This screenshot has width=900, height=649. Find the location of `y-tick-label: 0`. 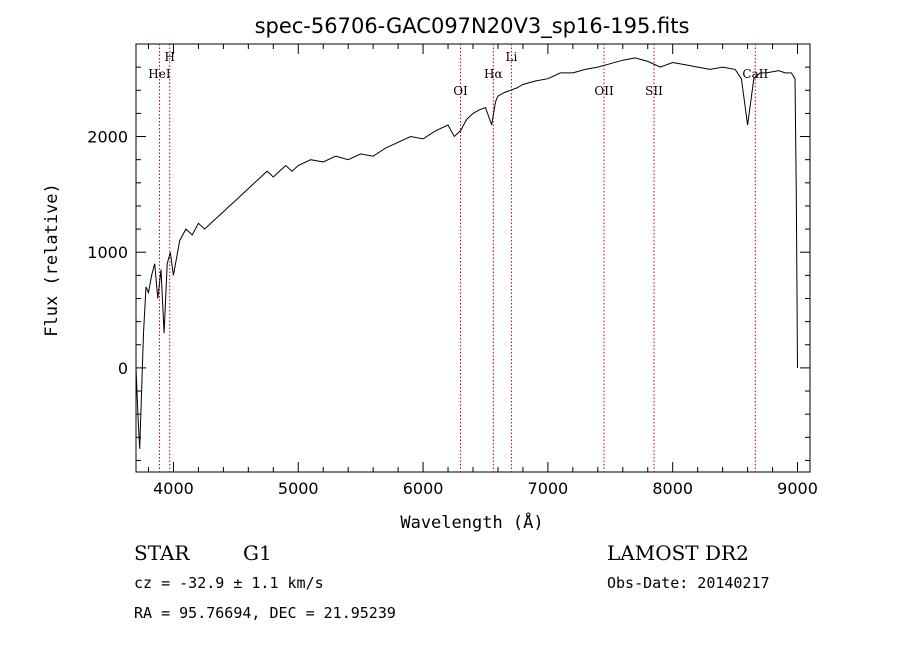

y-tick-label: 0 is located at coordinates (123, 368).